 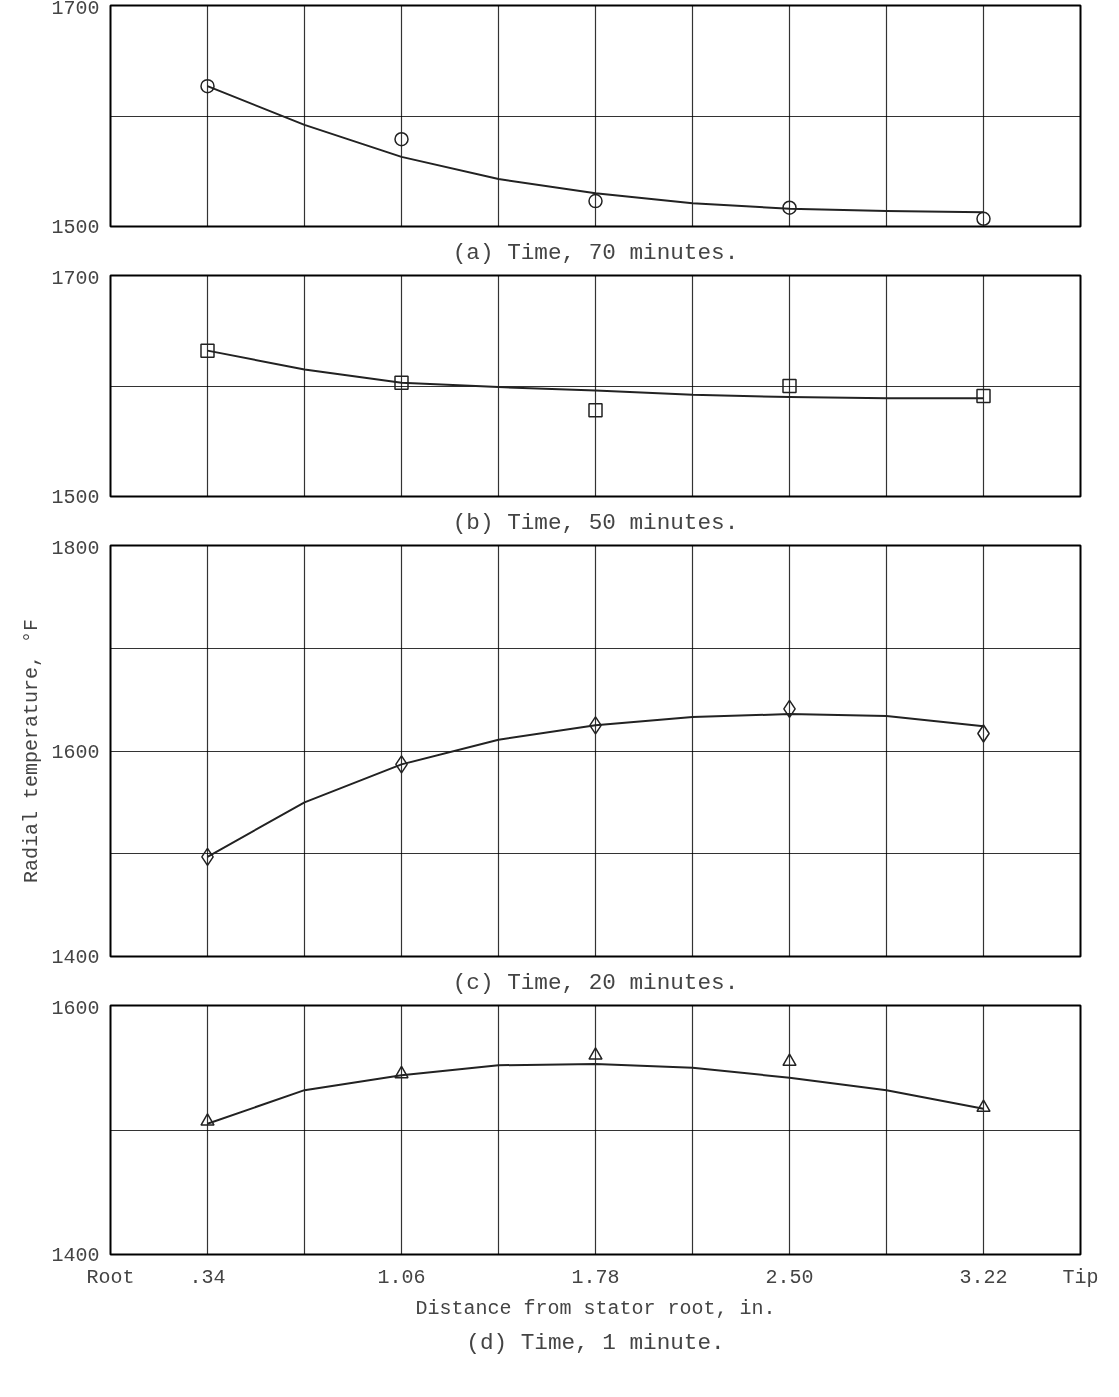 I want to click on text: (d) Time, 1 minute., so click(x=595, y=1342).